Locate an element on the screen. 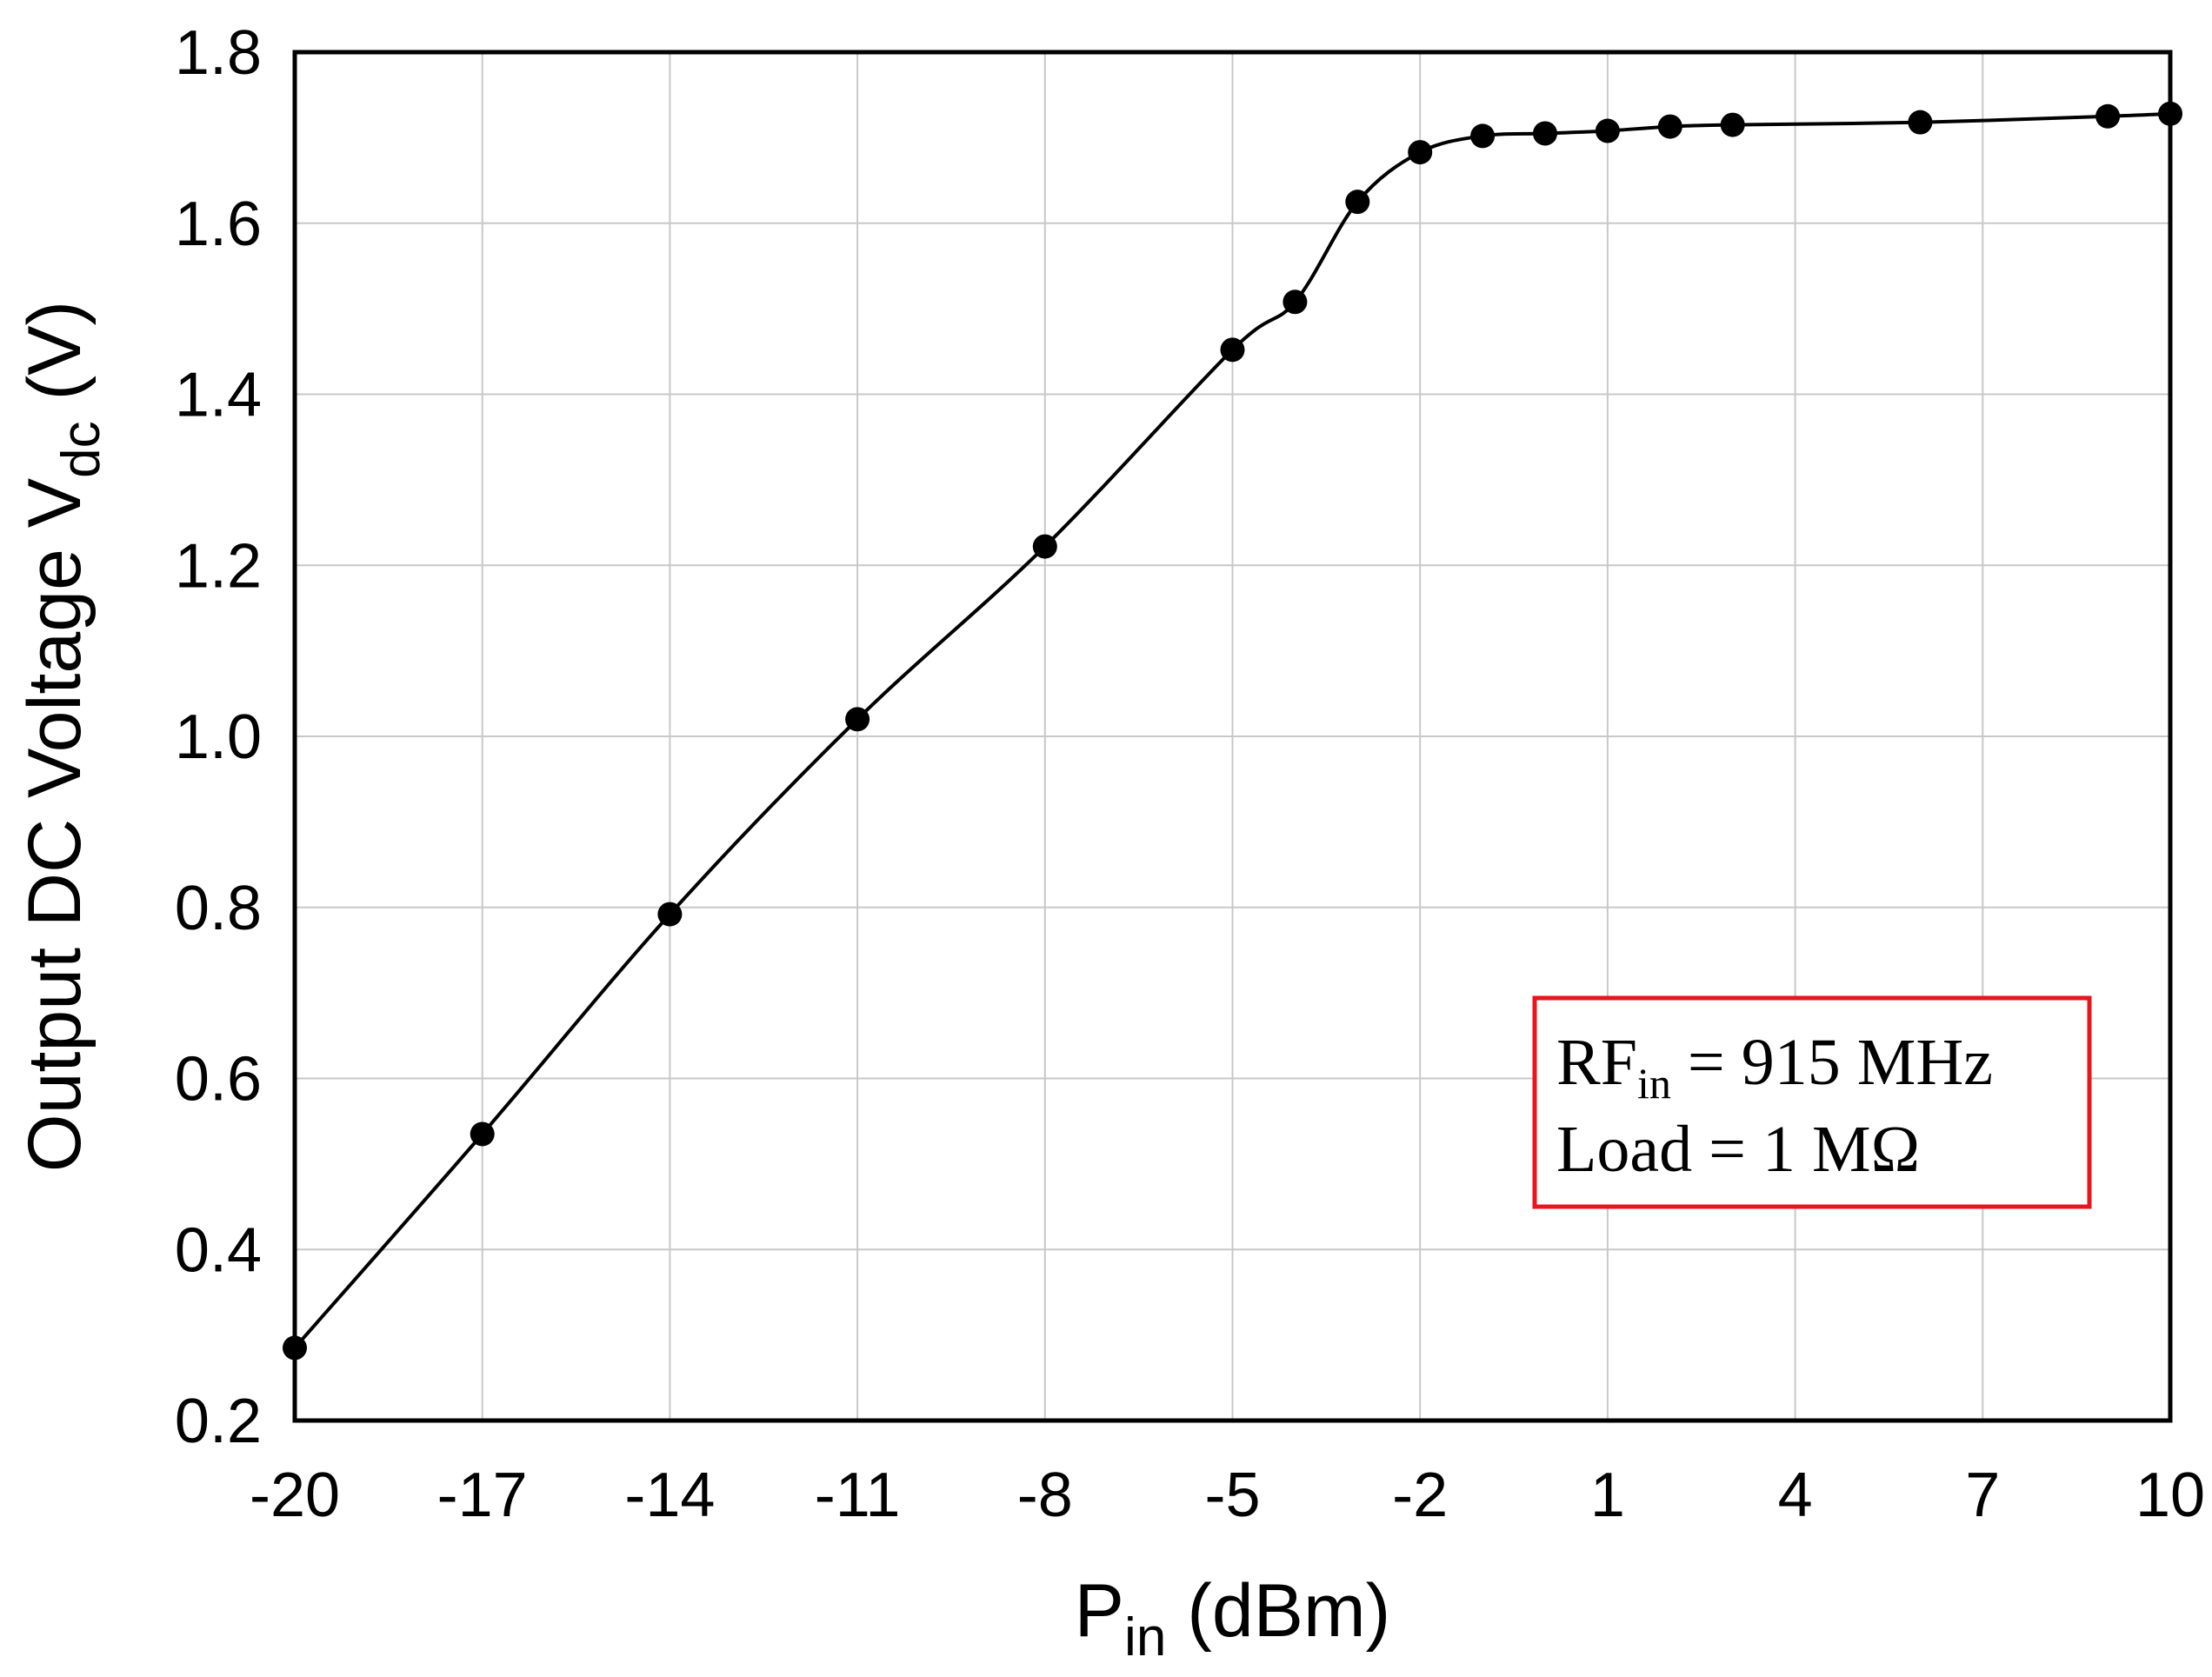 The width and height of the screenshot is (2212, 1677). x-axis-title: Pin (dBm) is located at coordinates (1233, 1618).